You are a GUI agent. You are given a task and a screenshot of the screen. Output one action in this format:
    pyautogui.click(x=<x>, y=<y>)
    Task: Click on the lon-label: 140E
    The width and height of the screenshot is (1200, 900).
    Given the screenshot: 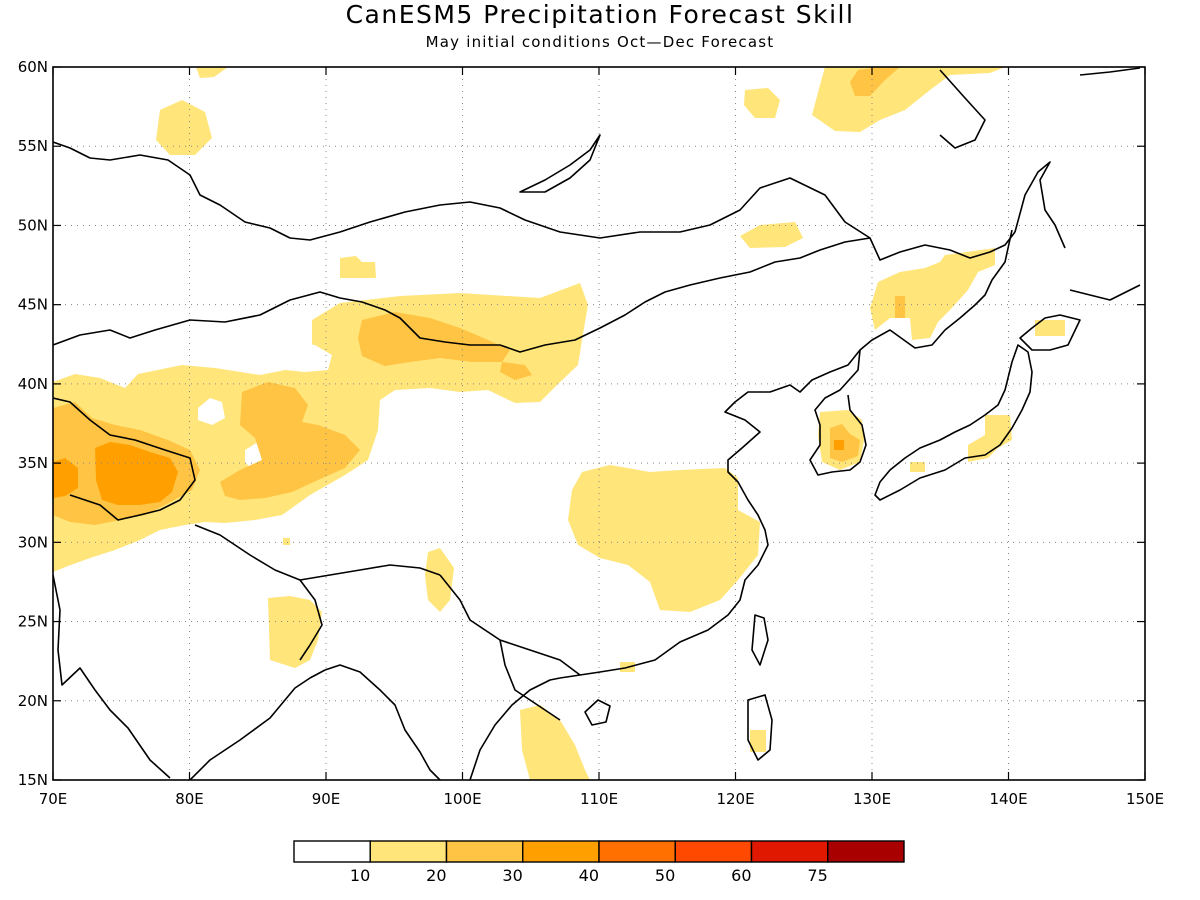 What is the action you would take?
    pyautogui.click(x=1008, y=799)
    